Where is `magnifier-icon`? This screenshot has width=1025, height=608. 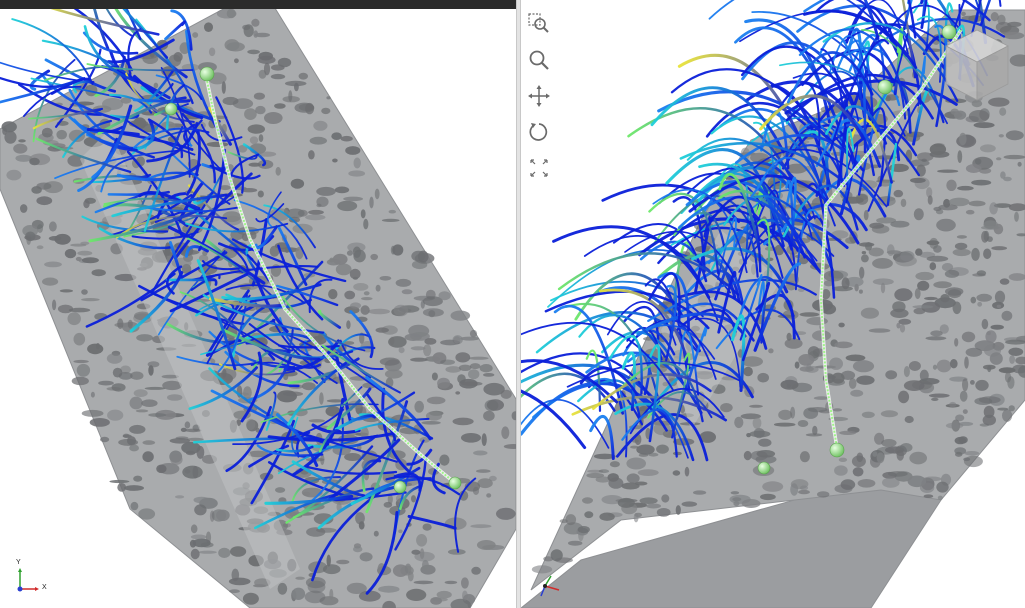 magnifier-icon is located at coordinates (539, 60).